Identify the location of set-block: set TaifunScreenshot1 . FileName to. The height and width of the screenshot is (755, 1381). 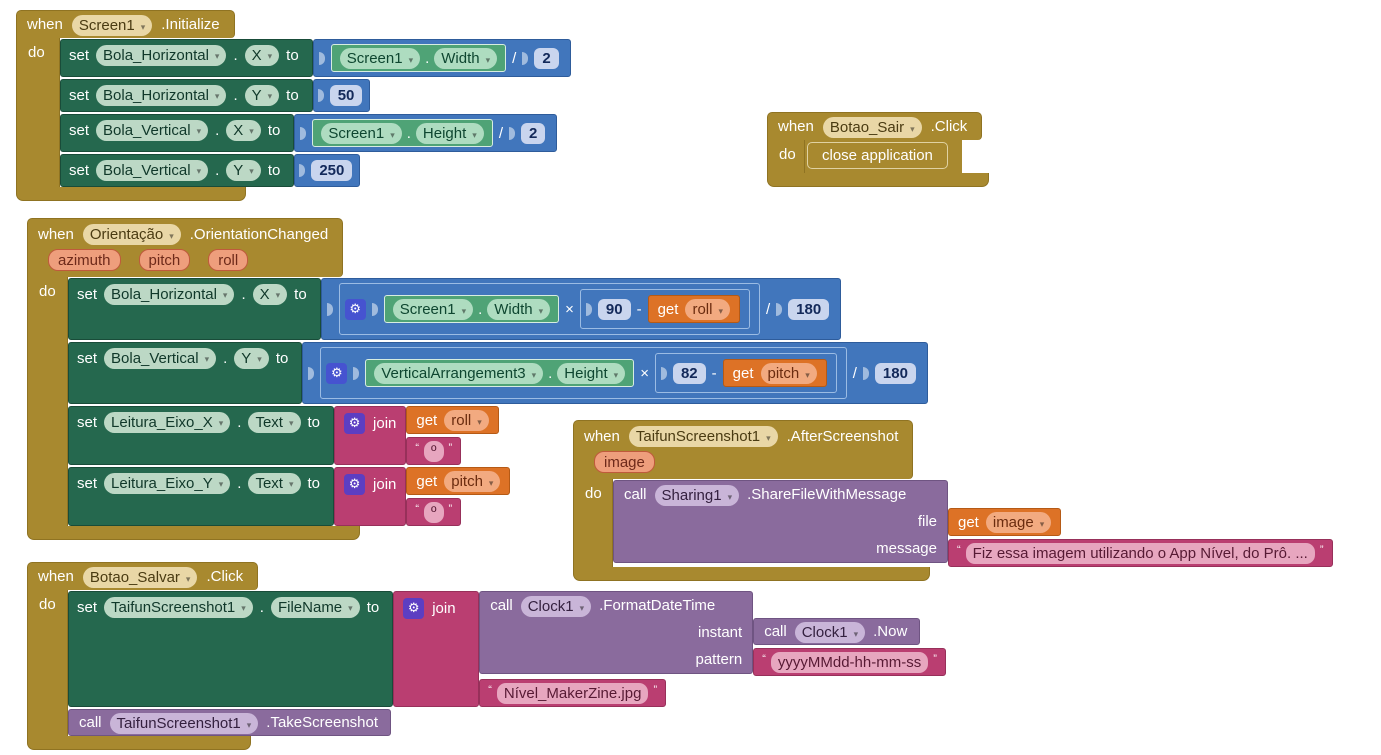
(231, 649).